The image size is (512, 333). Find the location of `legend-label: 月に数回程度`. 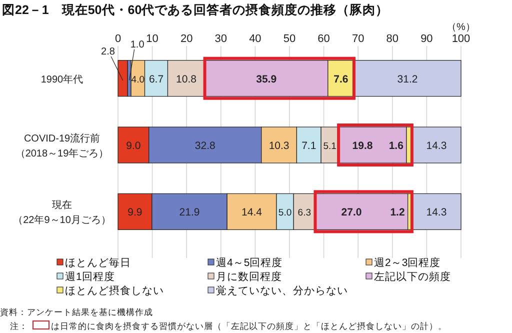

legend-label: 月に数回程度 is located at coordinates (249, 276).